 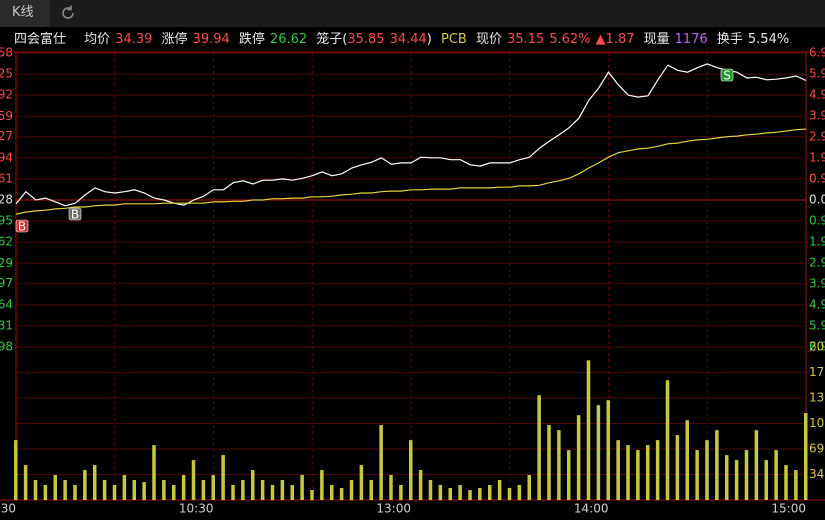 What do you see at coordinates (40, 39) in the screenshot?
I see `stock-name: 四会富仕` at bounding box center [40, 39].